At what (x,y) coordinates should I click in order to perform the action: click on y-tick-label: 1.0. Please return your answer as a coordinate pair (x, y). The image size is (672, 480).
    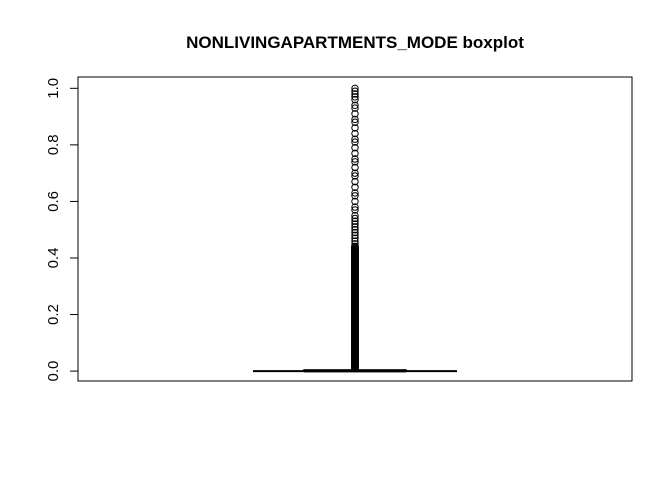
    Looking at the image, I should click on (53, 88).